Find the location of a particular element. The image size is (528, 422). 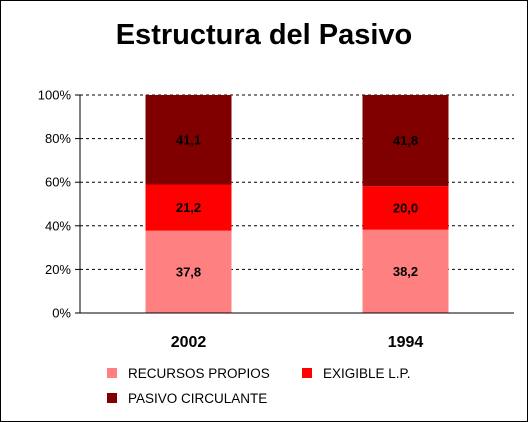

y-tick-label: 100% is located at coordinates (55, 95).